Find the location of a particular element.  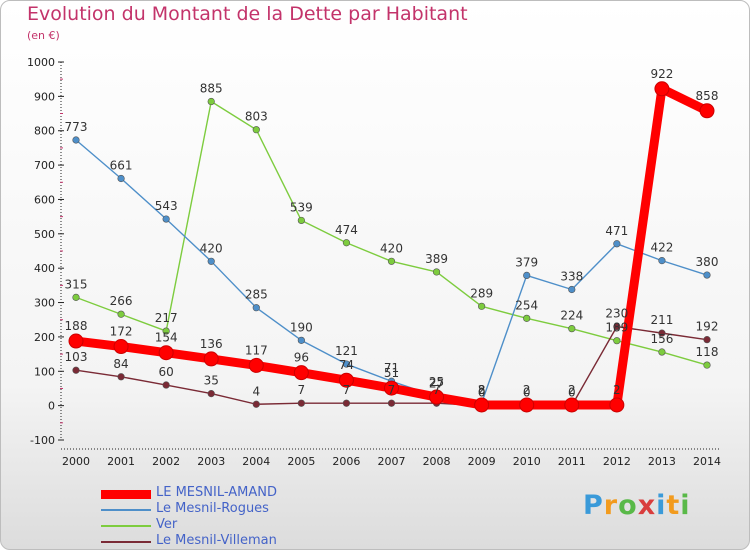

data-label-ver: 189 is located at coordinates (616, 328).